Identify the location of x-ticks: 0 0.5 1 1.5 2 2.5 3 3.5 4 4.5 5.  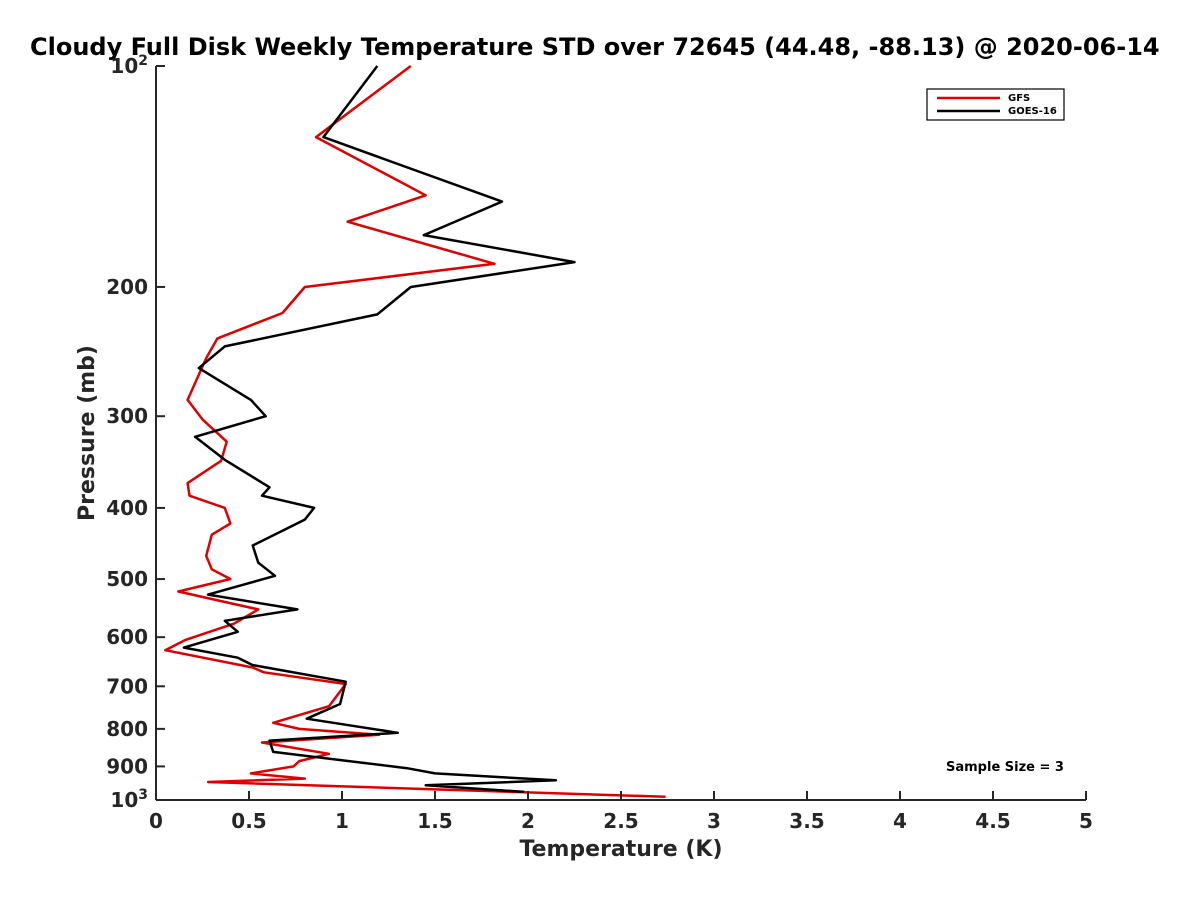
(621, 812).